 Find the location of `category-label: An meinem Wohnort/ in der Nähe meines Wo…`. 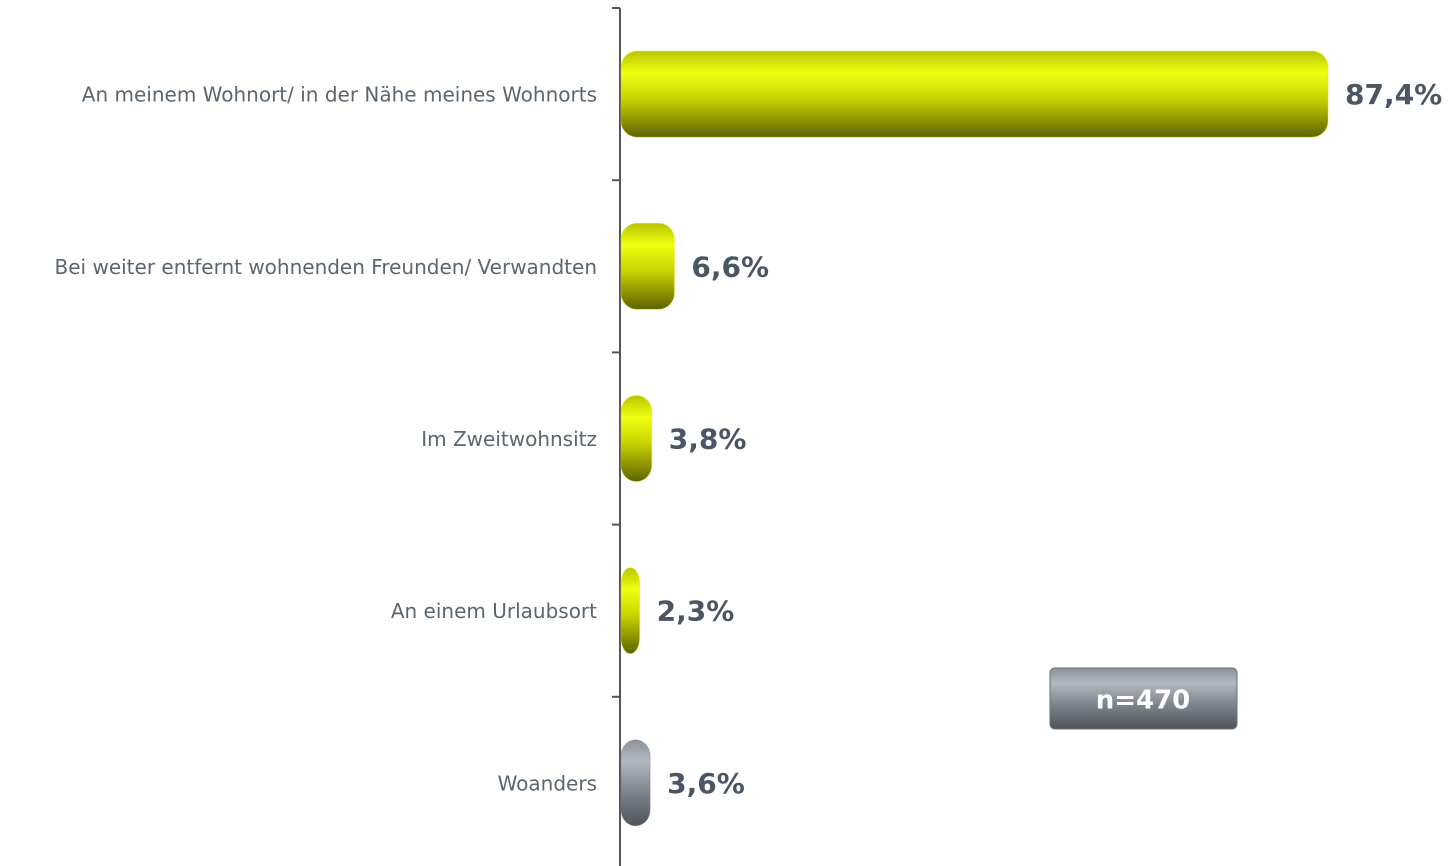

category-label: An meinem Wohnort/ in der Nähe meines Wo… is located at coordinates (339, 95).